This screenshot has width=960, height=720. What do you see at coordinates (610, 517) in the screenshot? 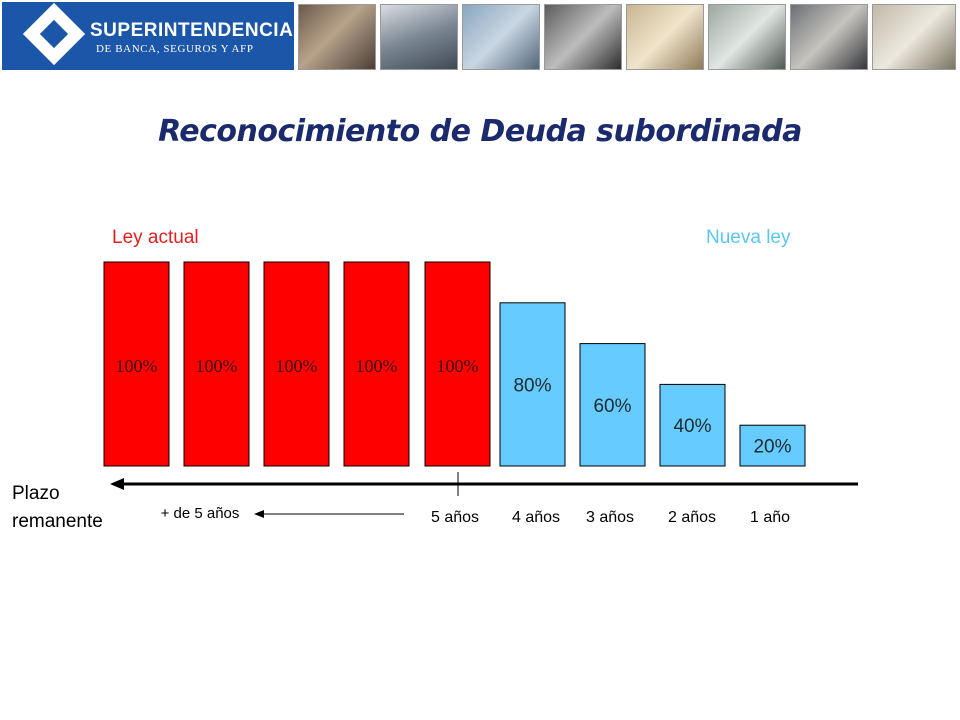
I see `tick-label: 3 años` at bounding box center [610, 517].